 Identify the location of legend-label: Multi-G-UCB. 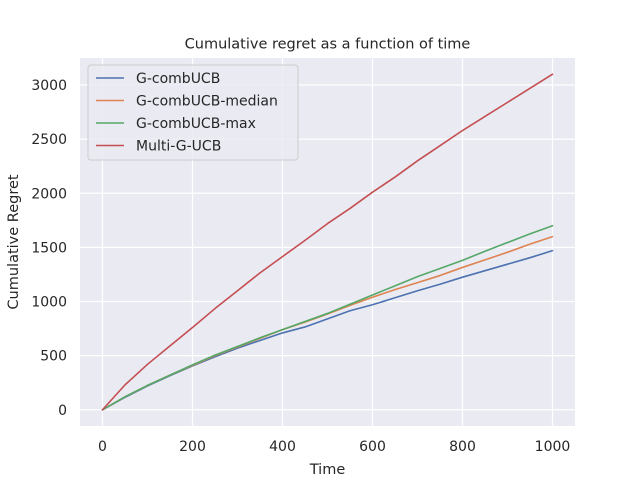
(178, 147).